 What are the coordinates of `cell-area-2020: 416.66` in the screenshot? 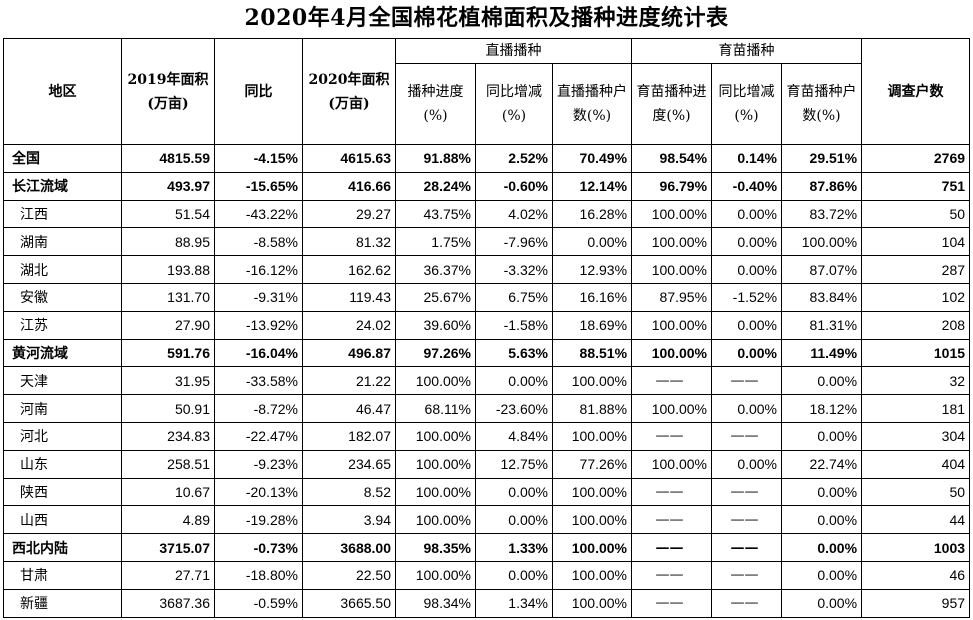 It's located at (349, 186).